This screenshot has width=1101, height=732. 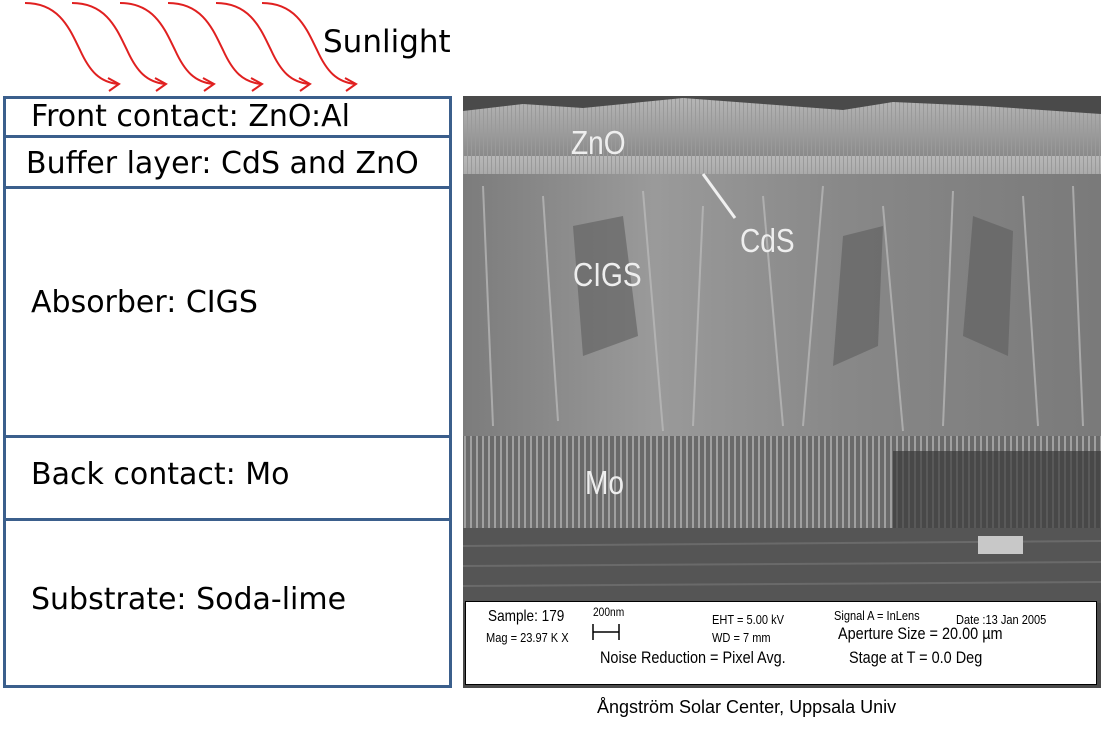 I want to click on info-stage: Stage at T = 0.0 Deg, so click(x=916, y=657).